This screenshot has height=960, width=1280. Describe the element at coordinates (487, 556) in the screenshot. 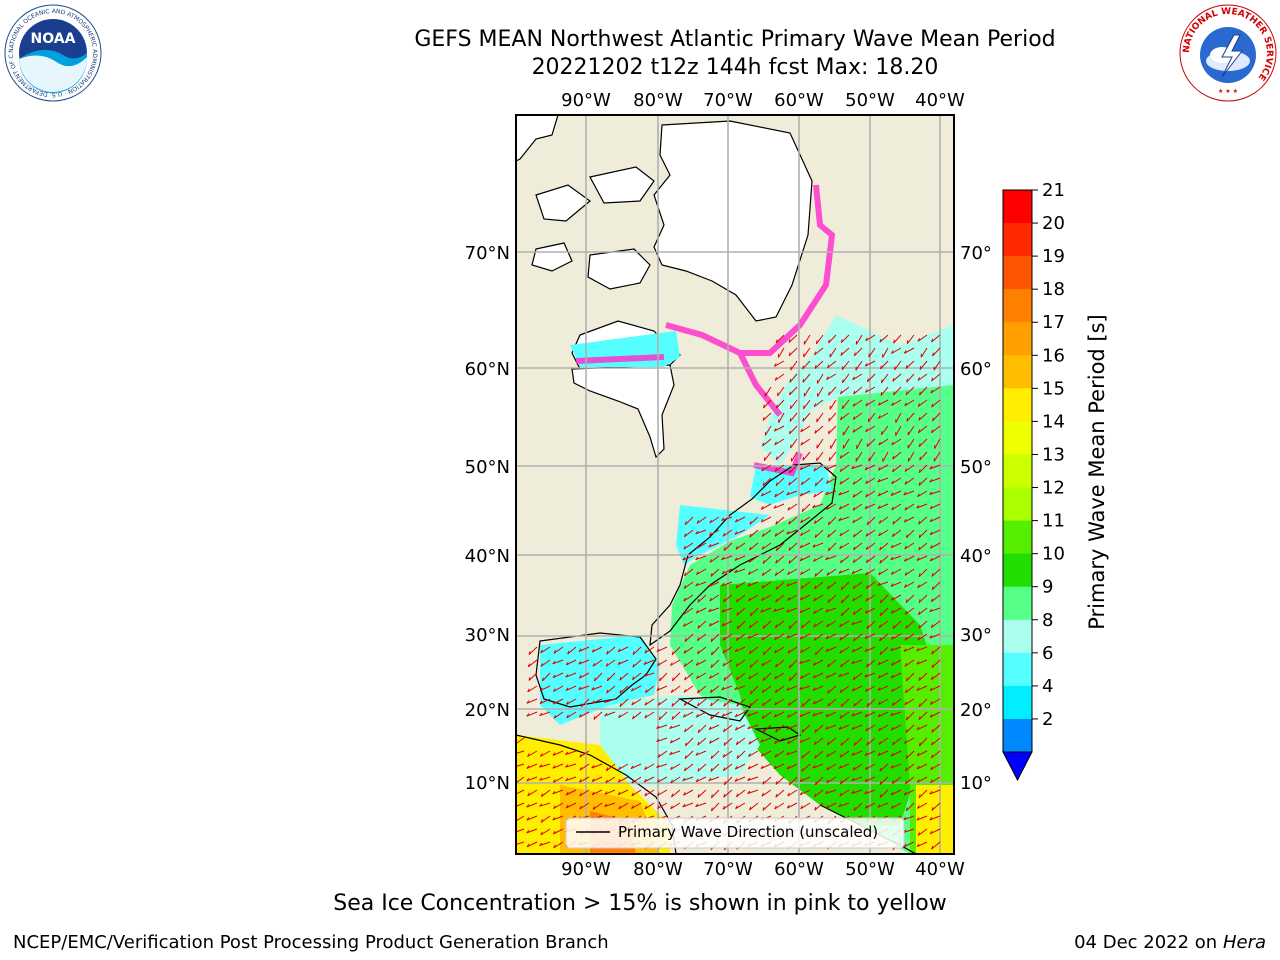

I see `lat-label: 40°N` at that location.